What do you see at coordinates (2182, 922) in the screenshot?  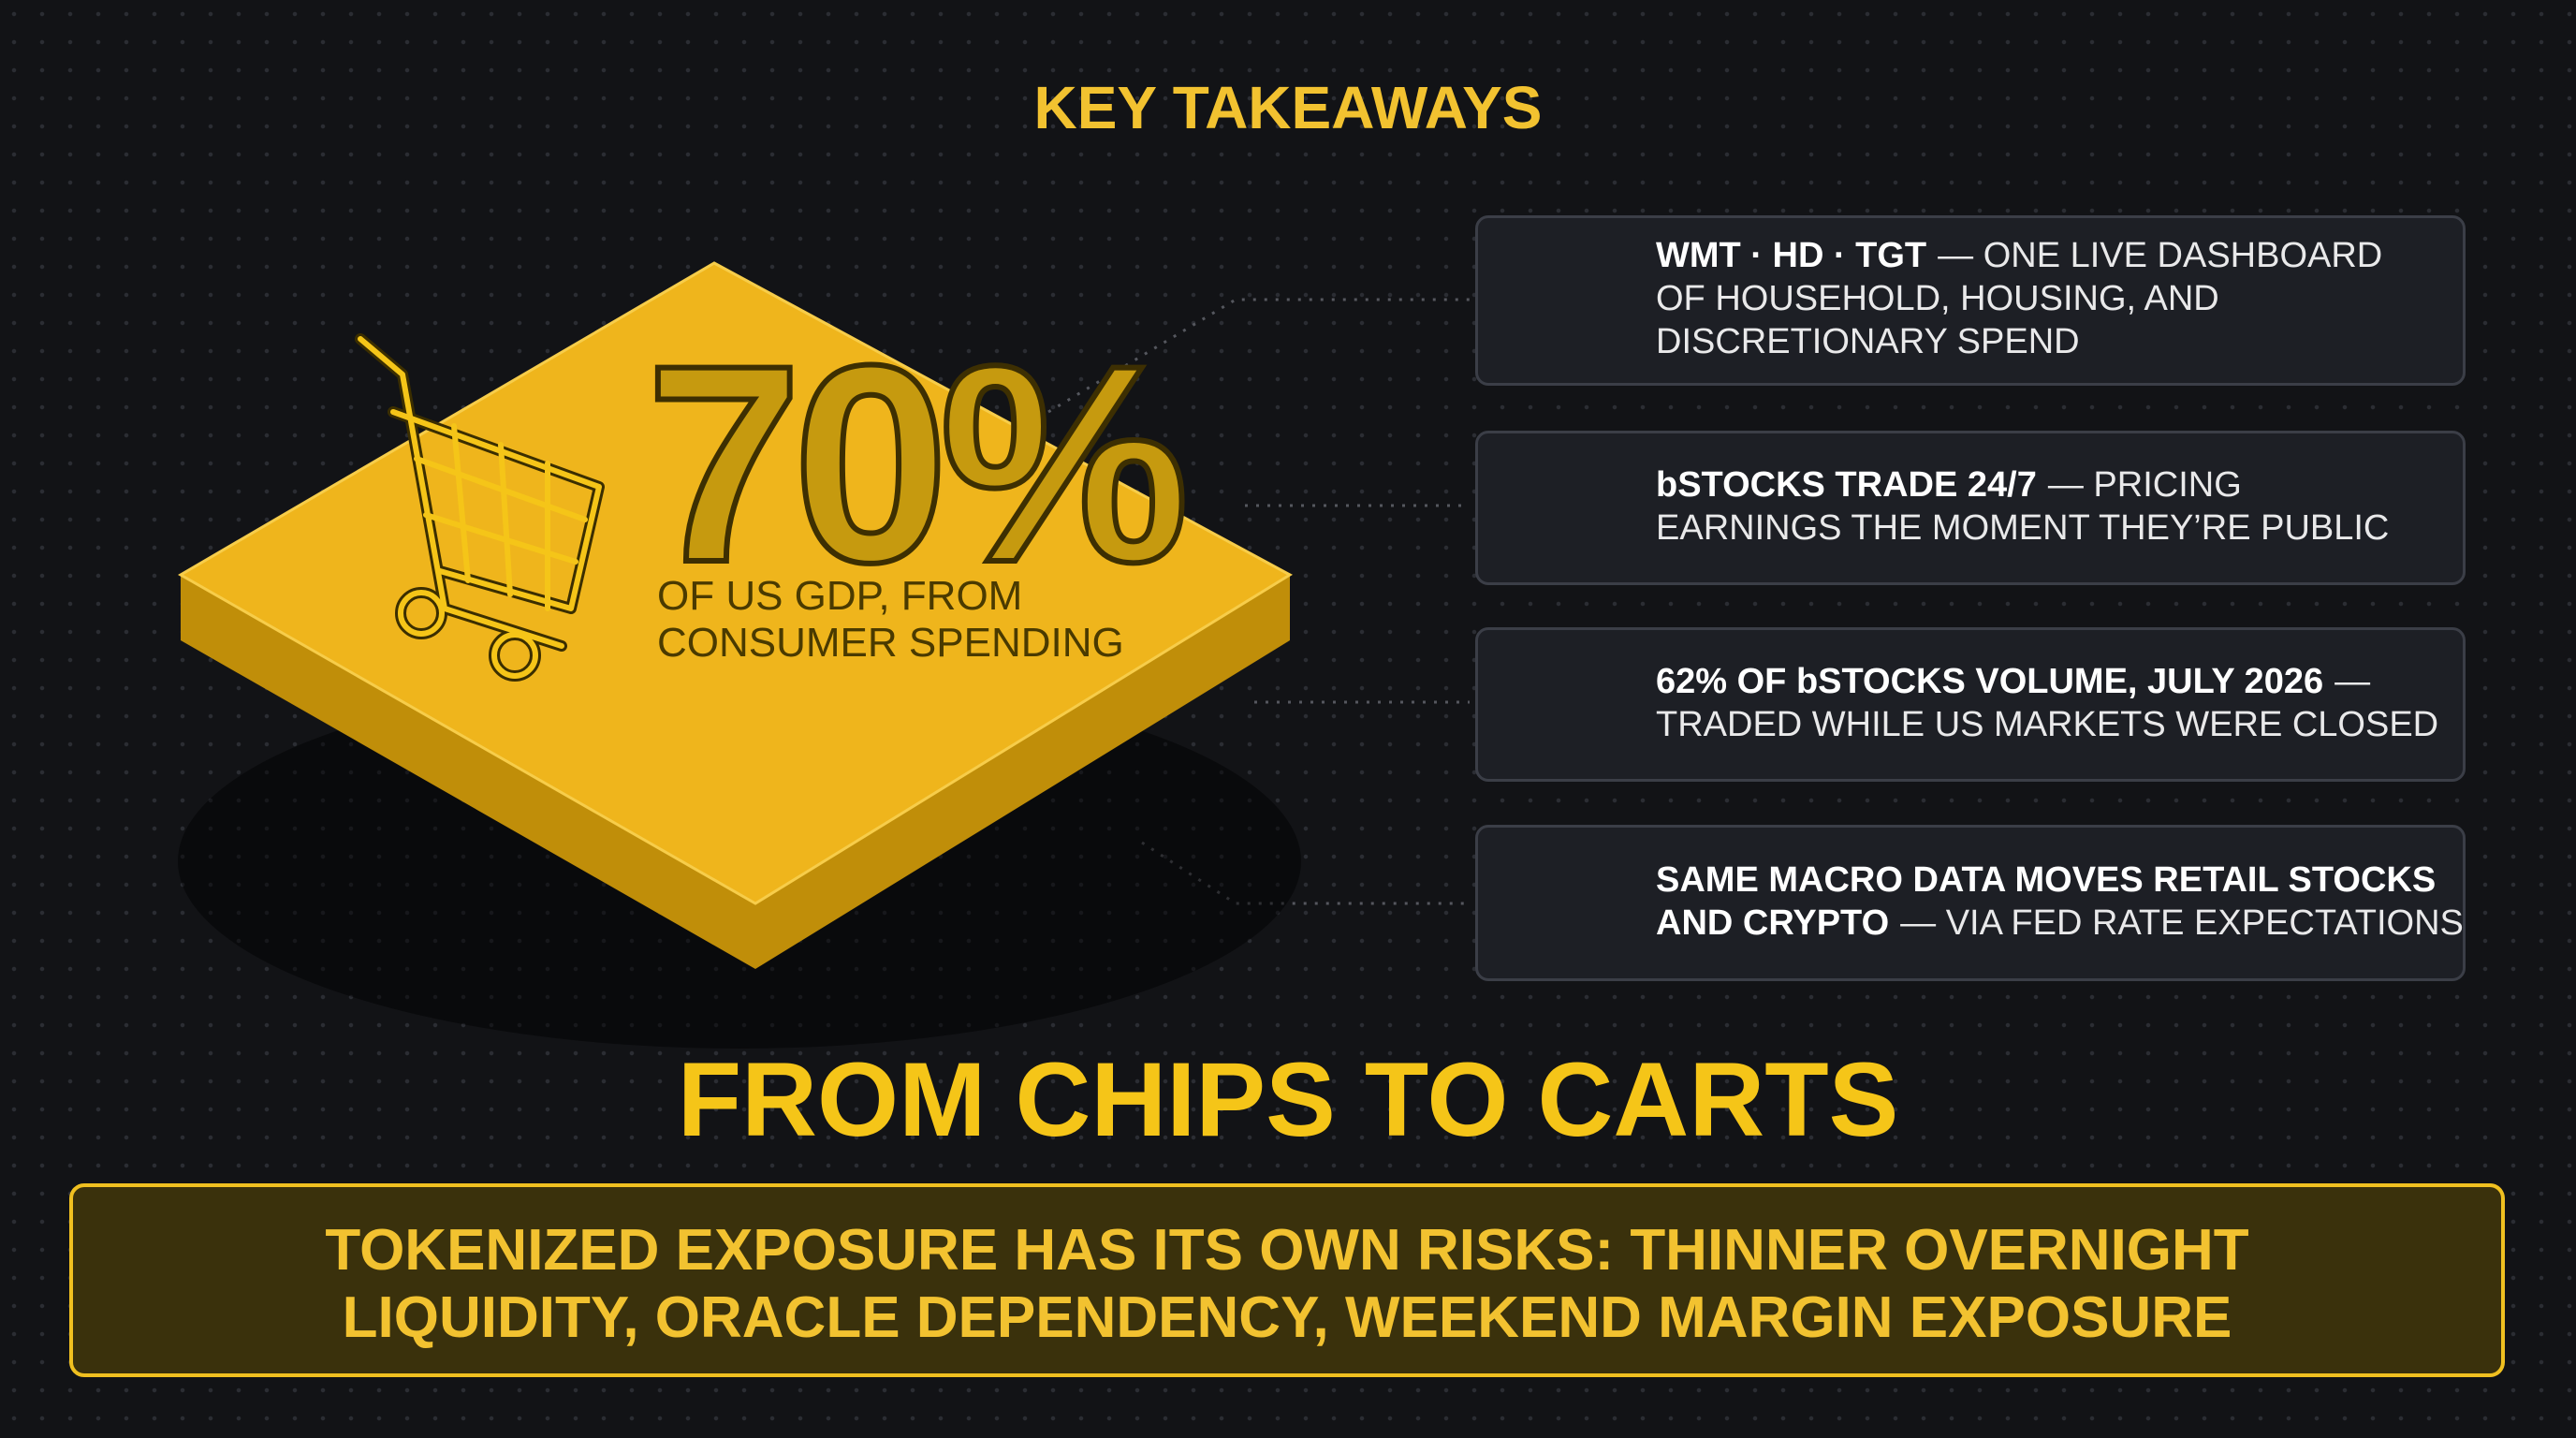 I see `card-text: — VIA FED RATE EXPECTATIONS` at bounding box center [2182, 922].